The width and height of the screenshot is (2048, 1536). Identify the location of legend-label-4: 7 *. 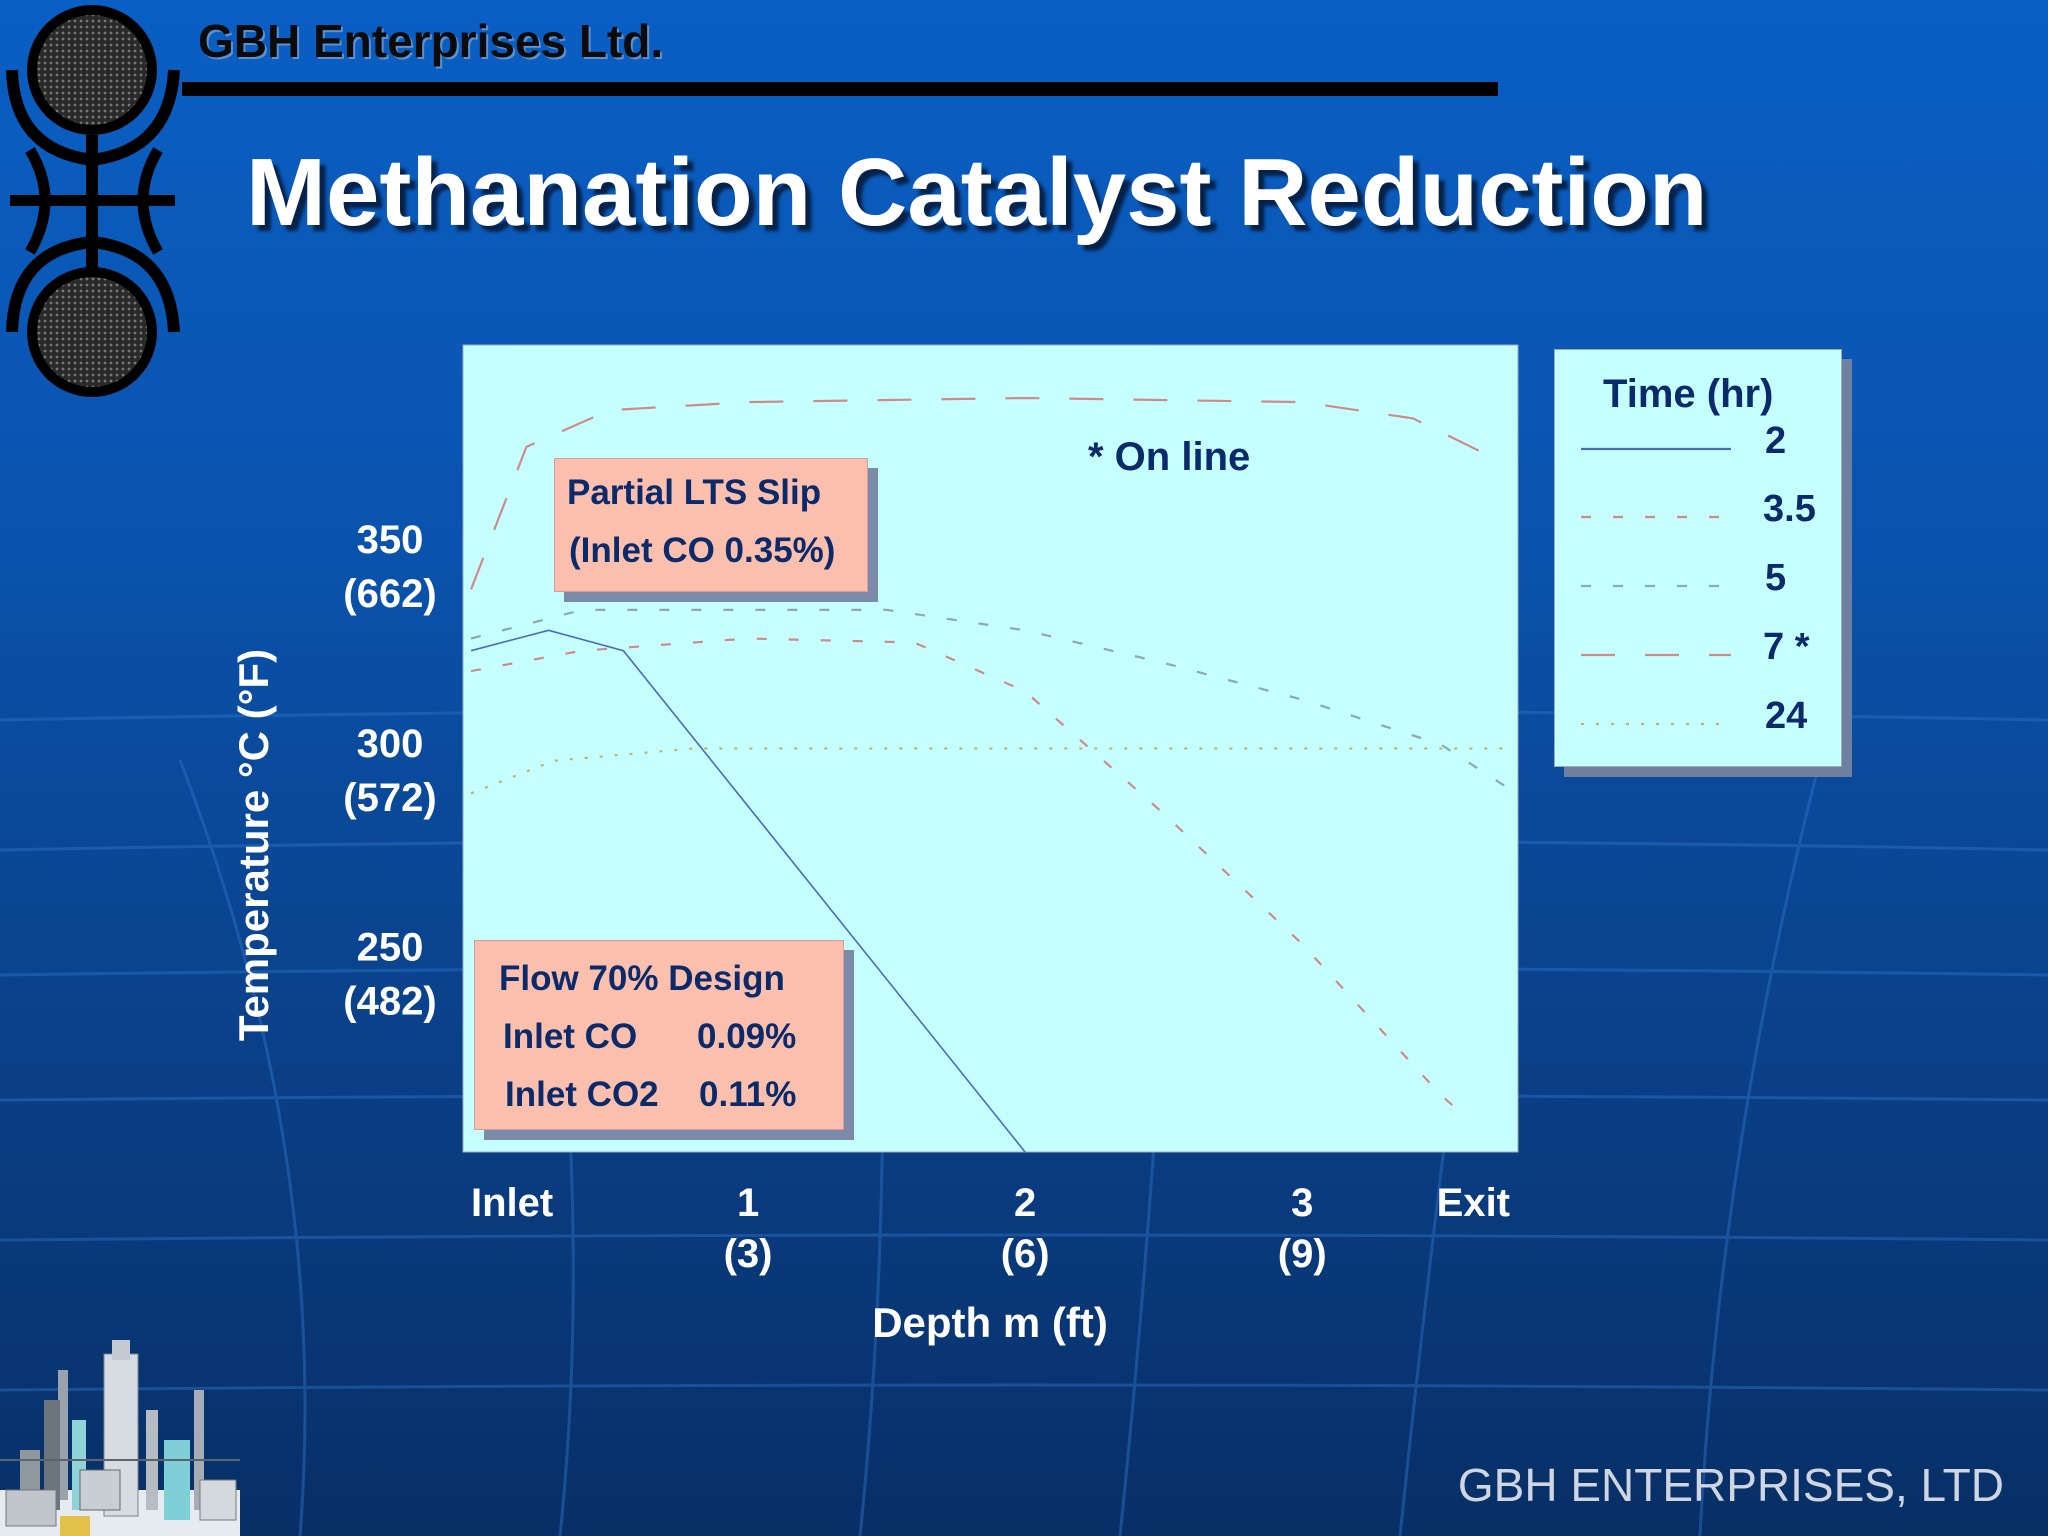
(1786, 647).